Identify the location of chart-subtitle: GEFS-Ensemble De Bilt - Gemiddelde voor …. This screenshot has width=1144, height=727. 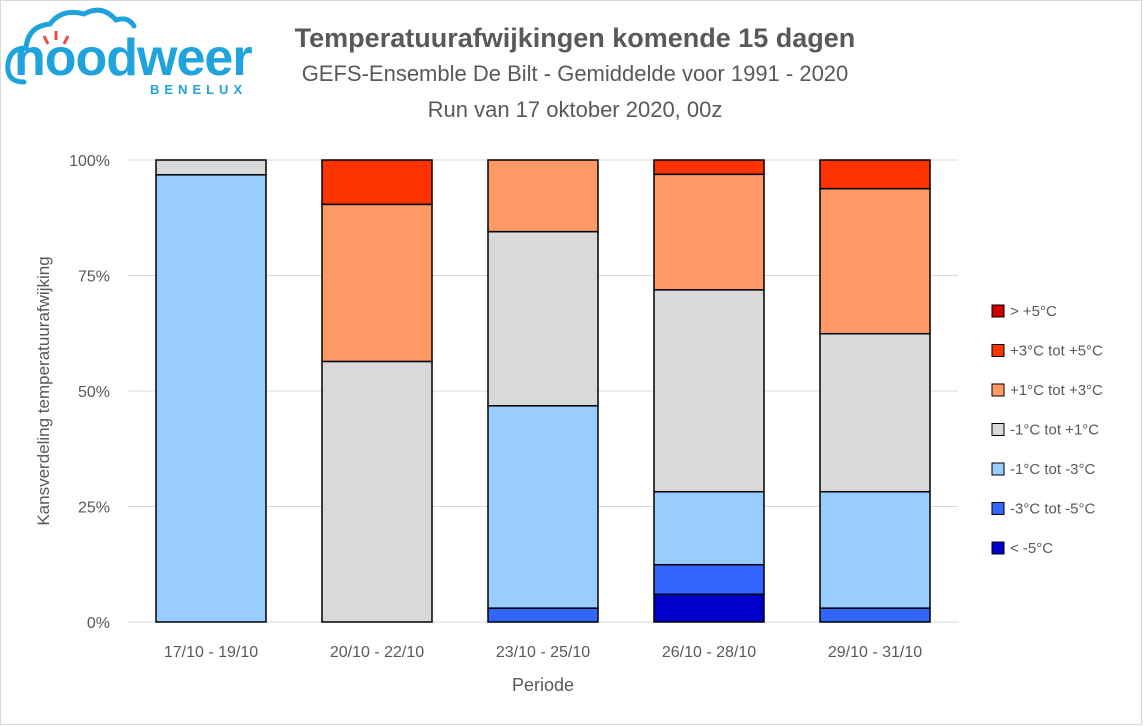
(575, 73).